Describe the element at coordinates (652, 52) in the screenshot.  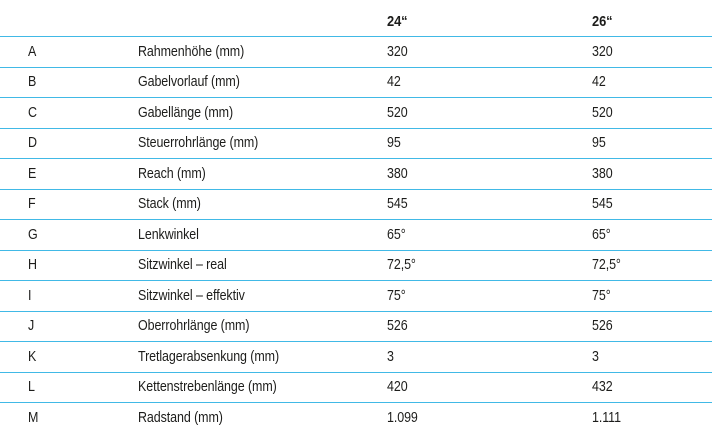
I see `cell-value-26: 320` at that location.